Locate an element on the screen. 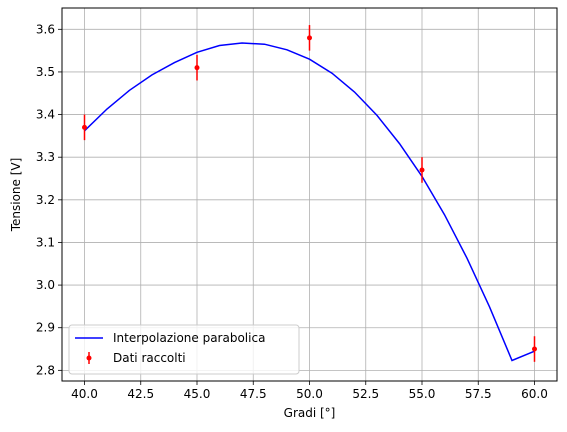  x-tick-label: 50.0 is located at coordinates (309, 394).